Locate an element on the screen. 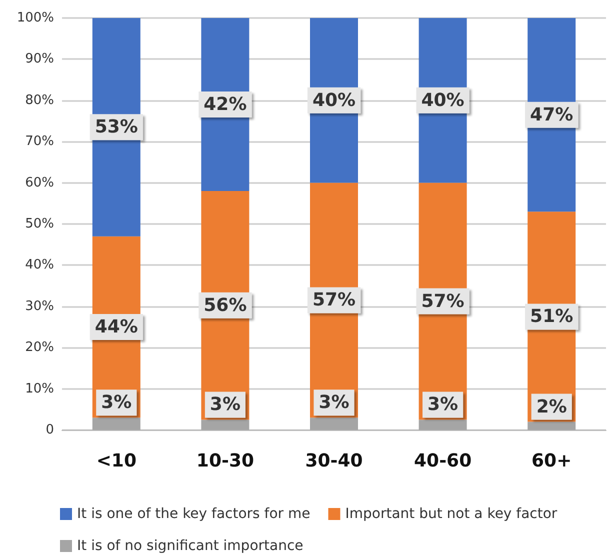 The width and height of the screenshot is (616, 560). y-tick-label: 20% is located at coordinates (39, 348).